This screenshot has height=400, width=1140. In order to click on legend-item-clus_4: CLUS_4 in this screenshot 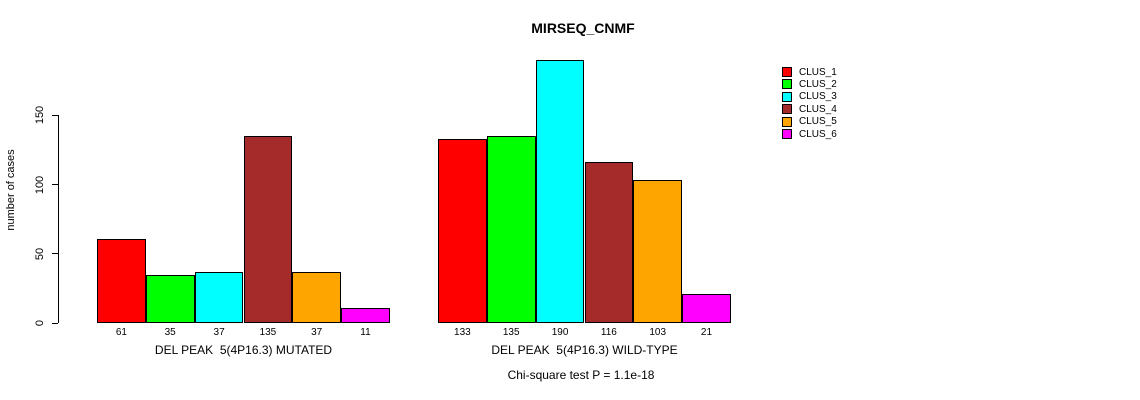, I will do `click(809, 109)`.